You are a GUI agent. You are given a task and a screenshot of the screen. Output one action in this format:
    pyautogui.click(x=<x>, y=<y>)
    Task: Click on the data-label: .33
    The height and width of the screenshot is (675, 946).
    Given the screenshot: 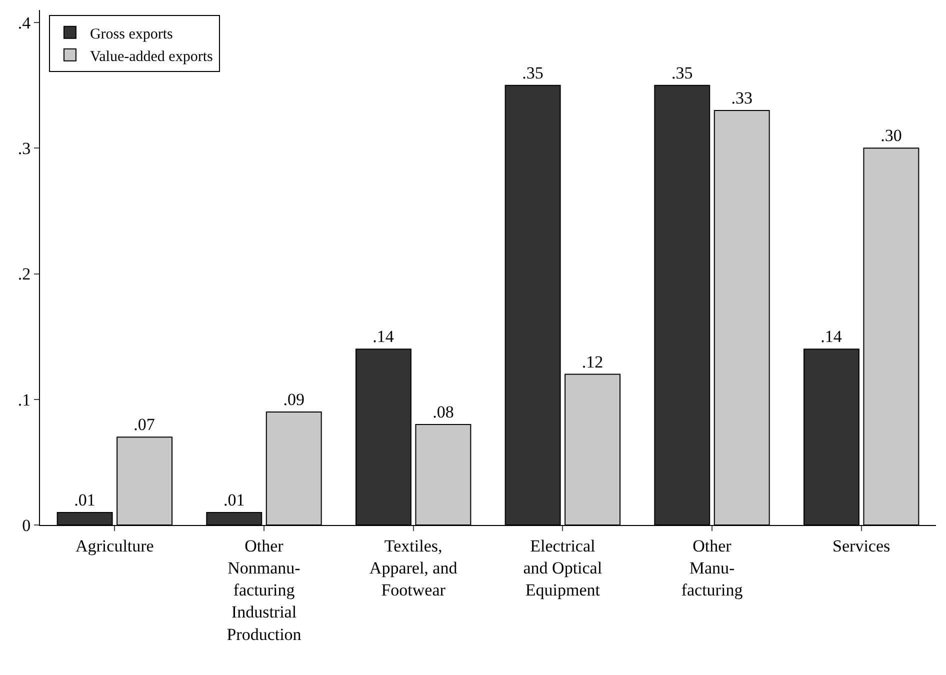 What is the action you would take?
    pyautogui.click(x=741, y=98)
    